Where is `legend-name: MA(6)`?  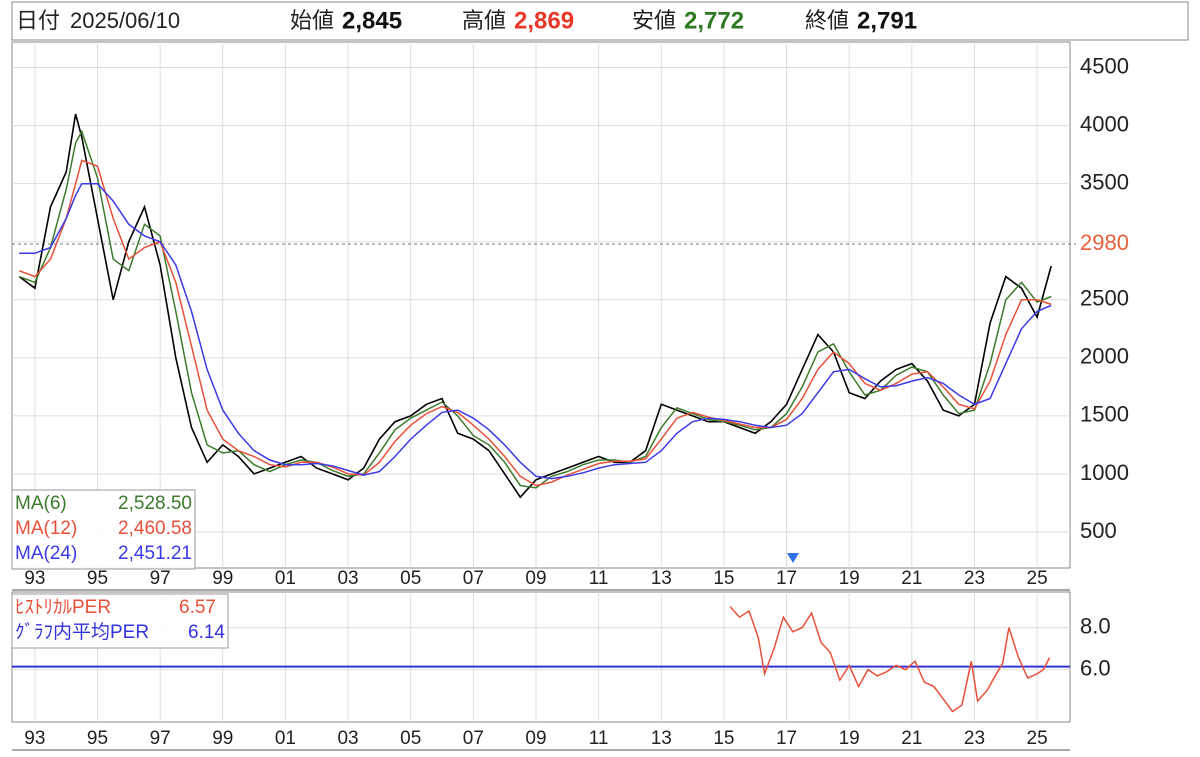
legend-name: MA(6) is located at coordinates (41, 503).